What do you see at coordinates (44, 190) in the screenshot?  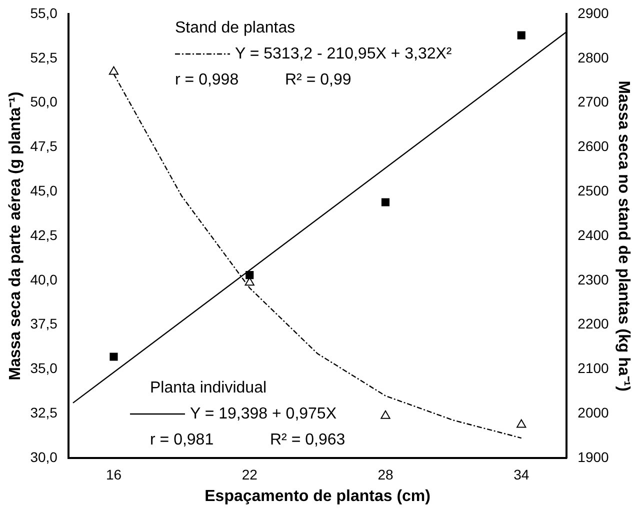 I see `y-tick-label: 45,0` at bounding box center [44, 190].